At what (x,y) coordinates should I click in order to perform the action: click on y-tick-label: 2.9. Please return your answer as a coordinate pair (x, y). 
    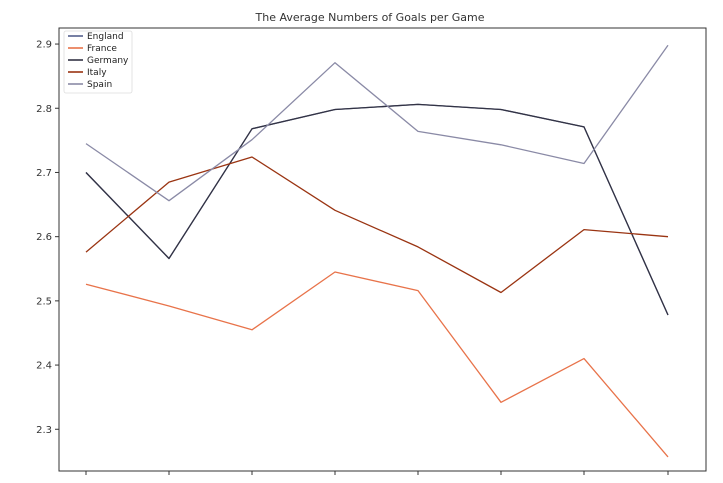
    Looking at the image, I should click on (44, 45).